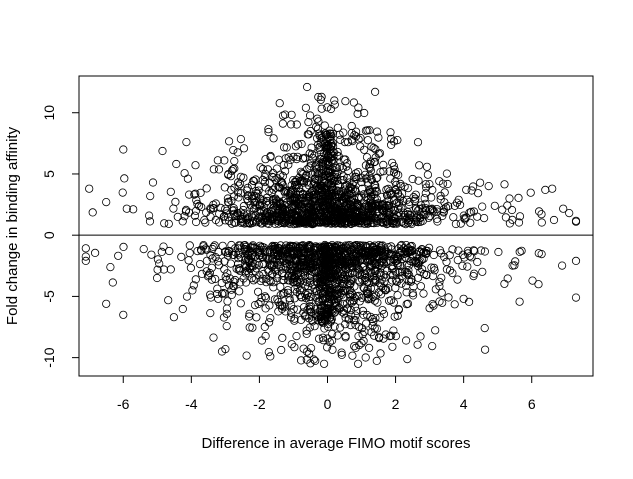 Image resolution: width=633 pixels, height=479 pixels. Describe the element at coordinates (396, 404) in the screenshot. I see `x-tick-label: 2` at that location.